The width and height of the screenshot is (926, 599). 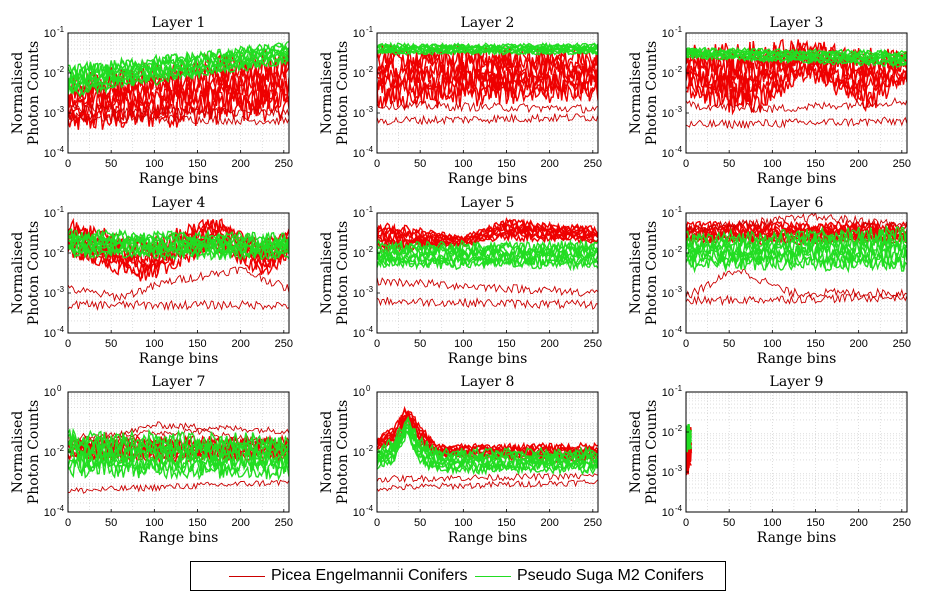 What do you see at coordinates (488, 23) in the screenshot?
I see `chart-title: Layer 2` at bounding box center [488, 23].